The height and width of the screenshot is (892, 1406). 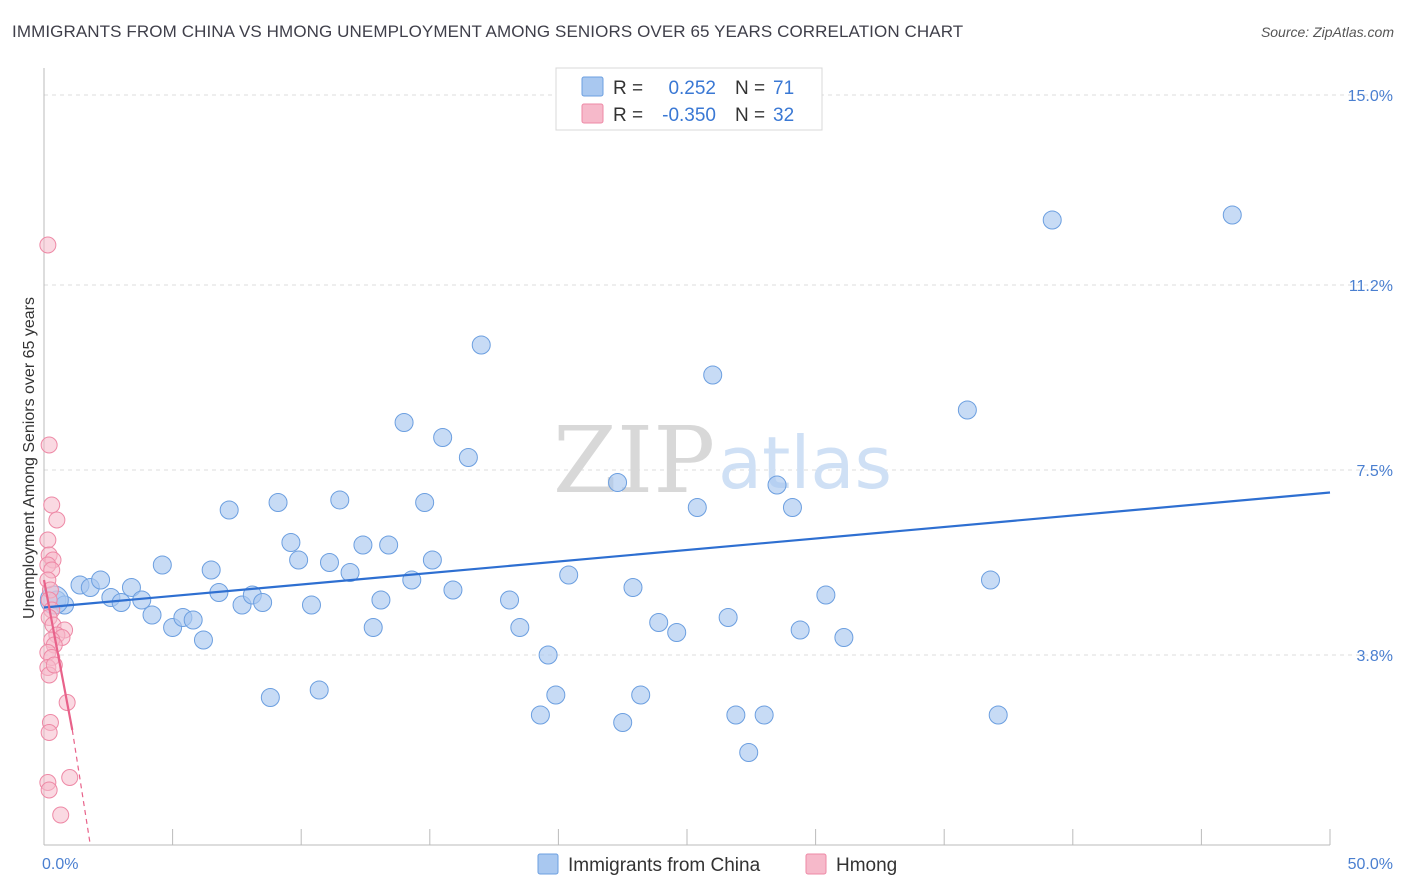 I want to click on series-legend-china-swatch, so click(x=548, y=864).